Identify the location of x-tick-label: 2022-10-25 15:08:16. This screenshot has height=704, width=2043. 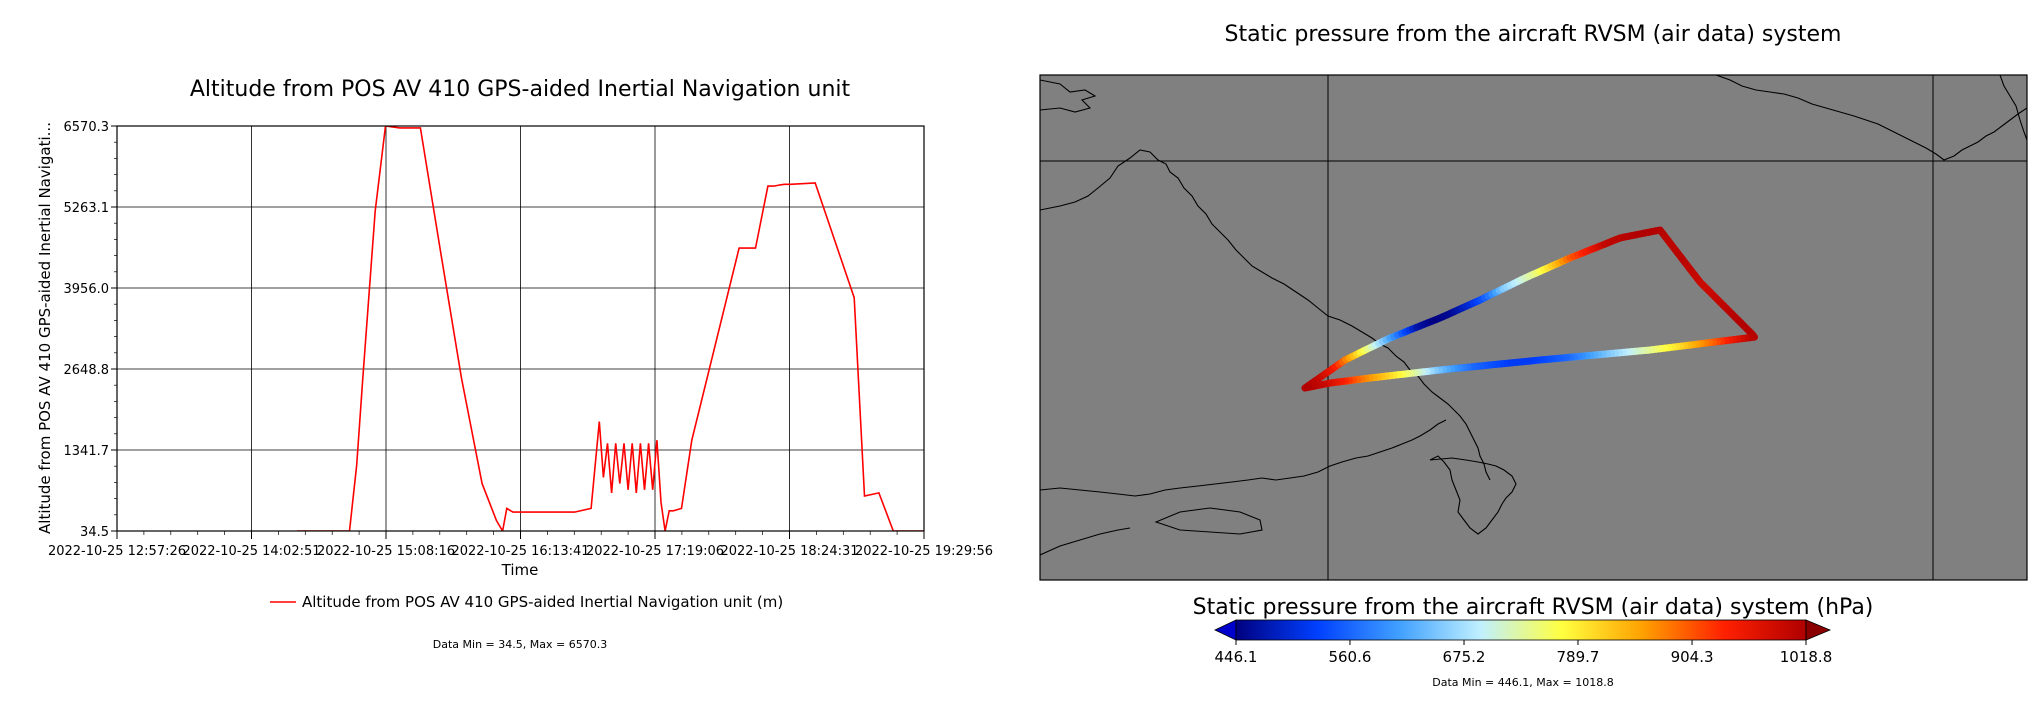
(386, 551).